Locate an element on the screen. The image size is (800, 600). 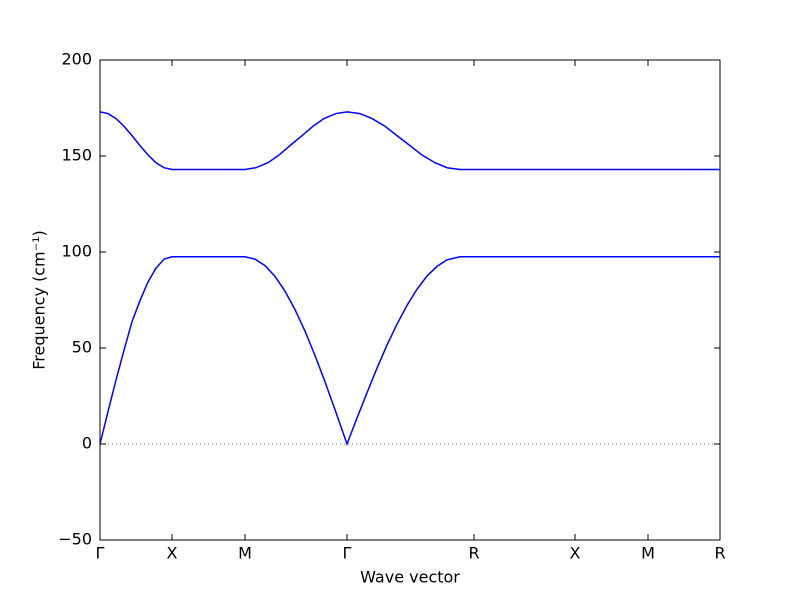
band-line is located at coordinates (409, 141).